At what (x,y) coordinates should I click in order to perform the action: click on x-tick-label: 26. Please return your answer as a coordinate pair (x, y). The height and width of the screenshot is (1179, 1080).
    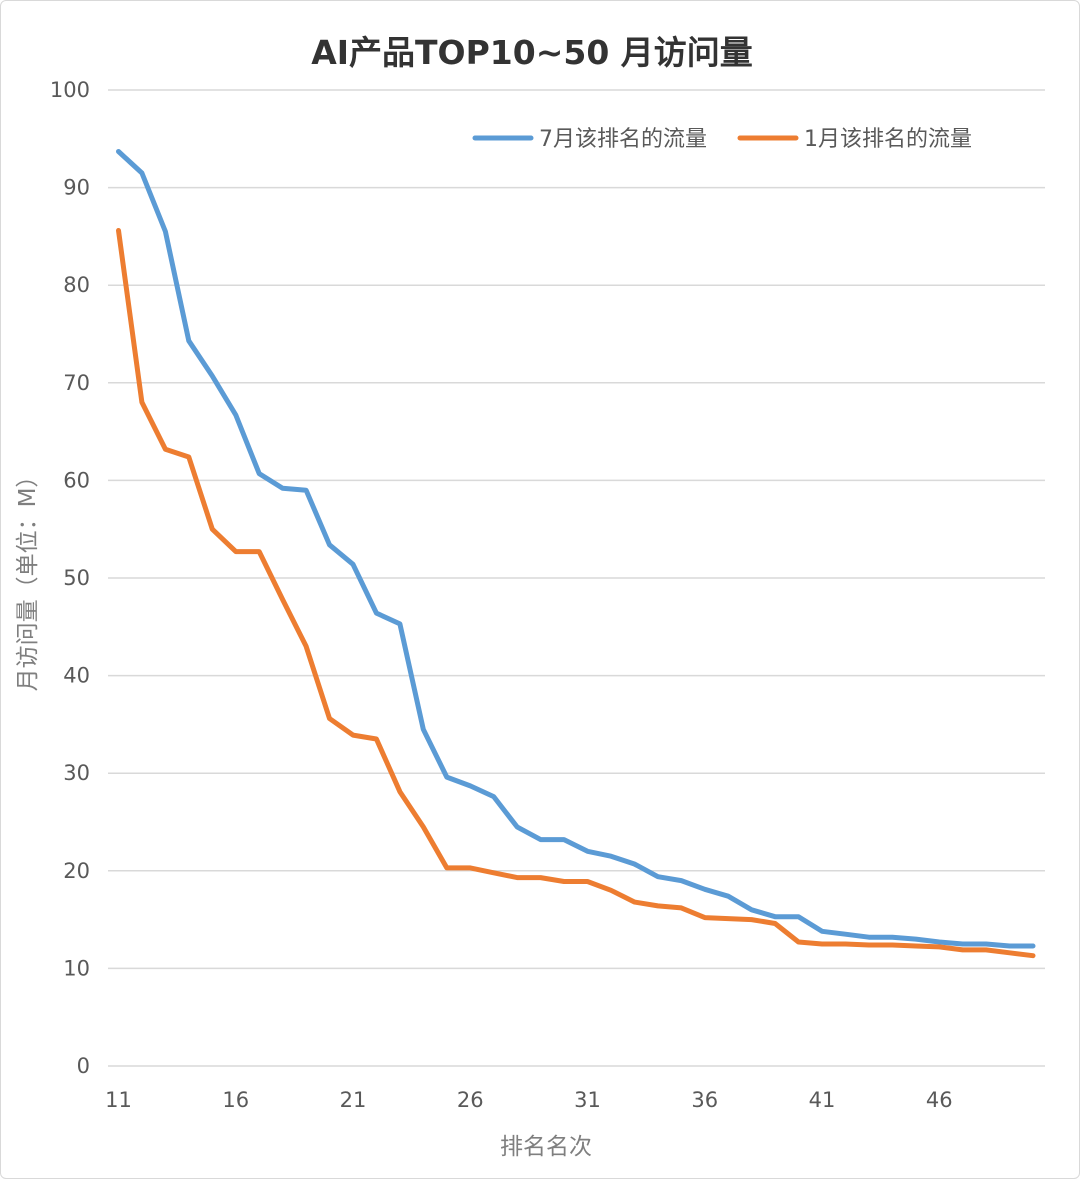
    Looking at the image, I should click on (470, 1100).